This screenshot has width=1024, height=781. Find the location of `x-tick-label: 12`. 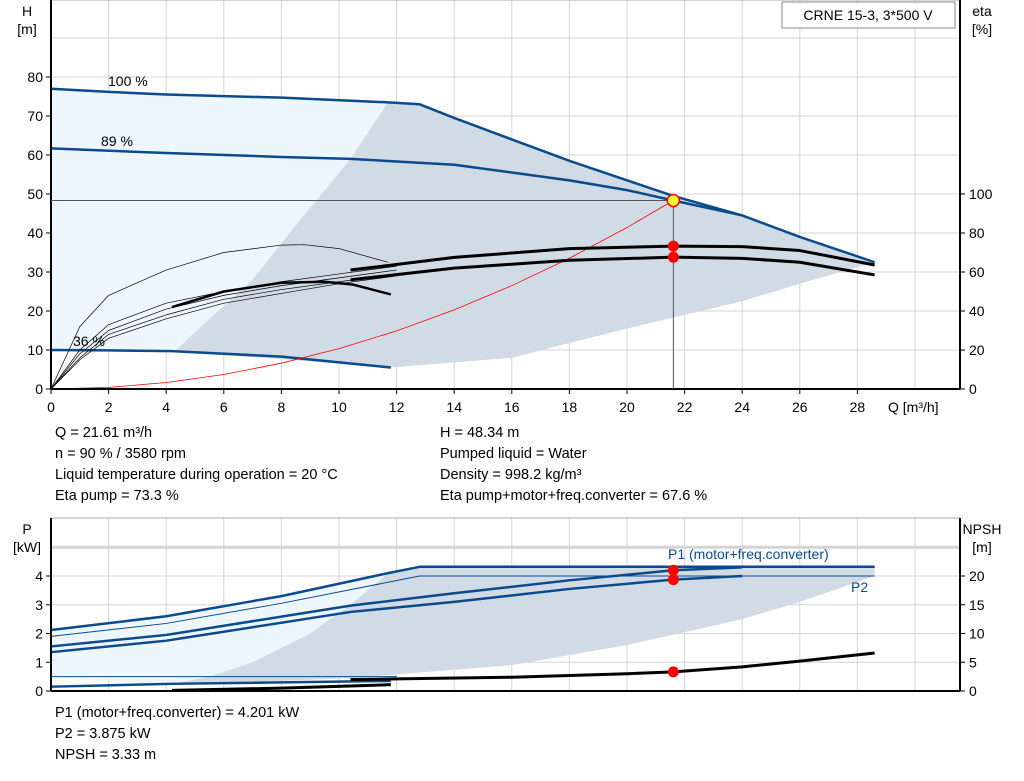

x-tick-label: 12 is located at coordinates (397, 407).